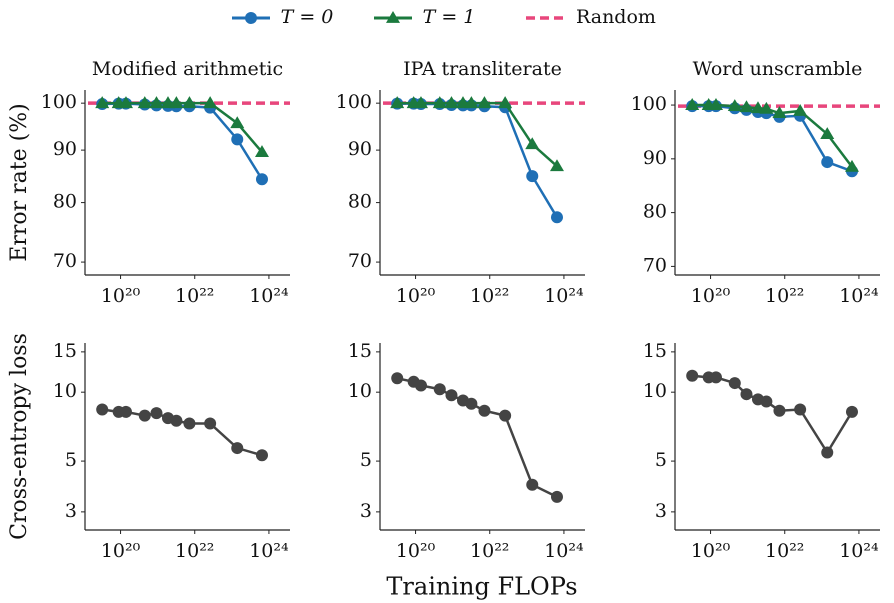 The image size is (894, 603). I want to click on panel-title: Modified arithmetic, so click(187, 69).